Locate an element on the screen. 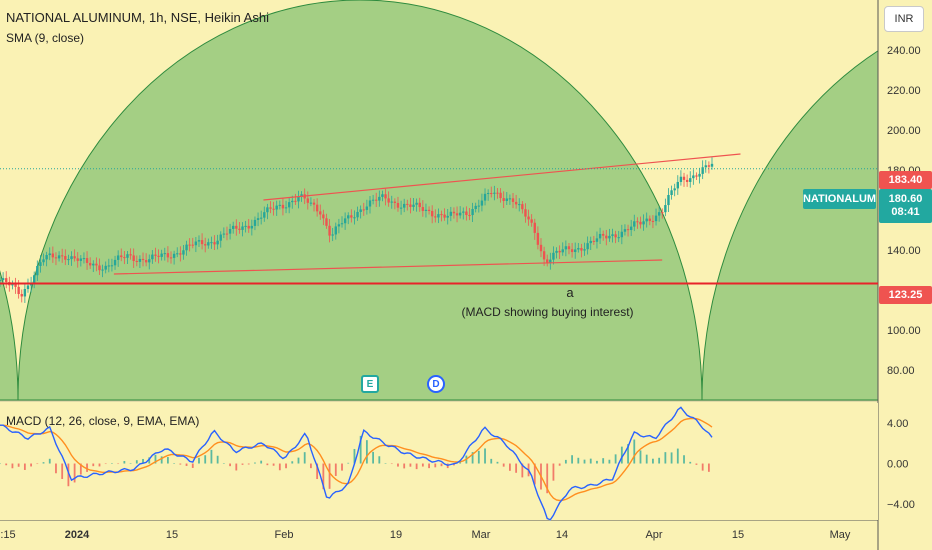  lower-trendline is located at coordinates (388, 267).